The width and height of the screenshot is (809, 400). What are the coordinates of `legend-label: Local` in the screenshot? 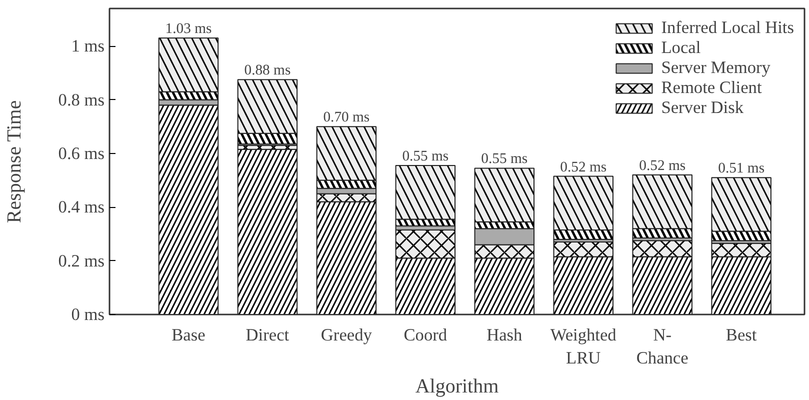 It's located at (681, 48).